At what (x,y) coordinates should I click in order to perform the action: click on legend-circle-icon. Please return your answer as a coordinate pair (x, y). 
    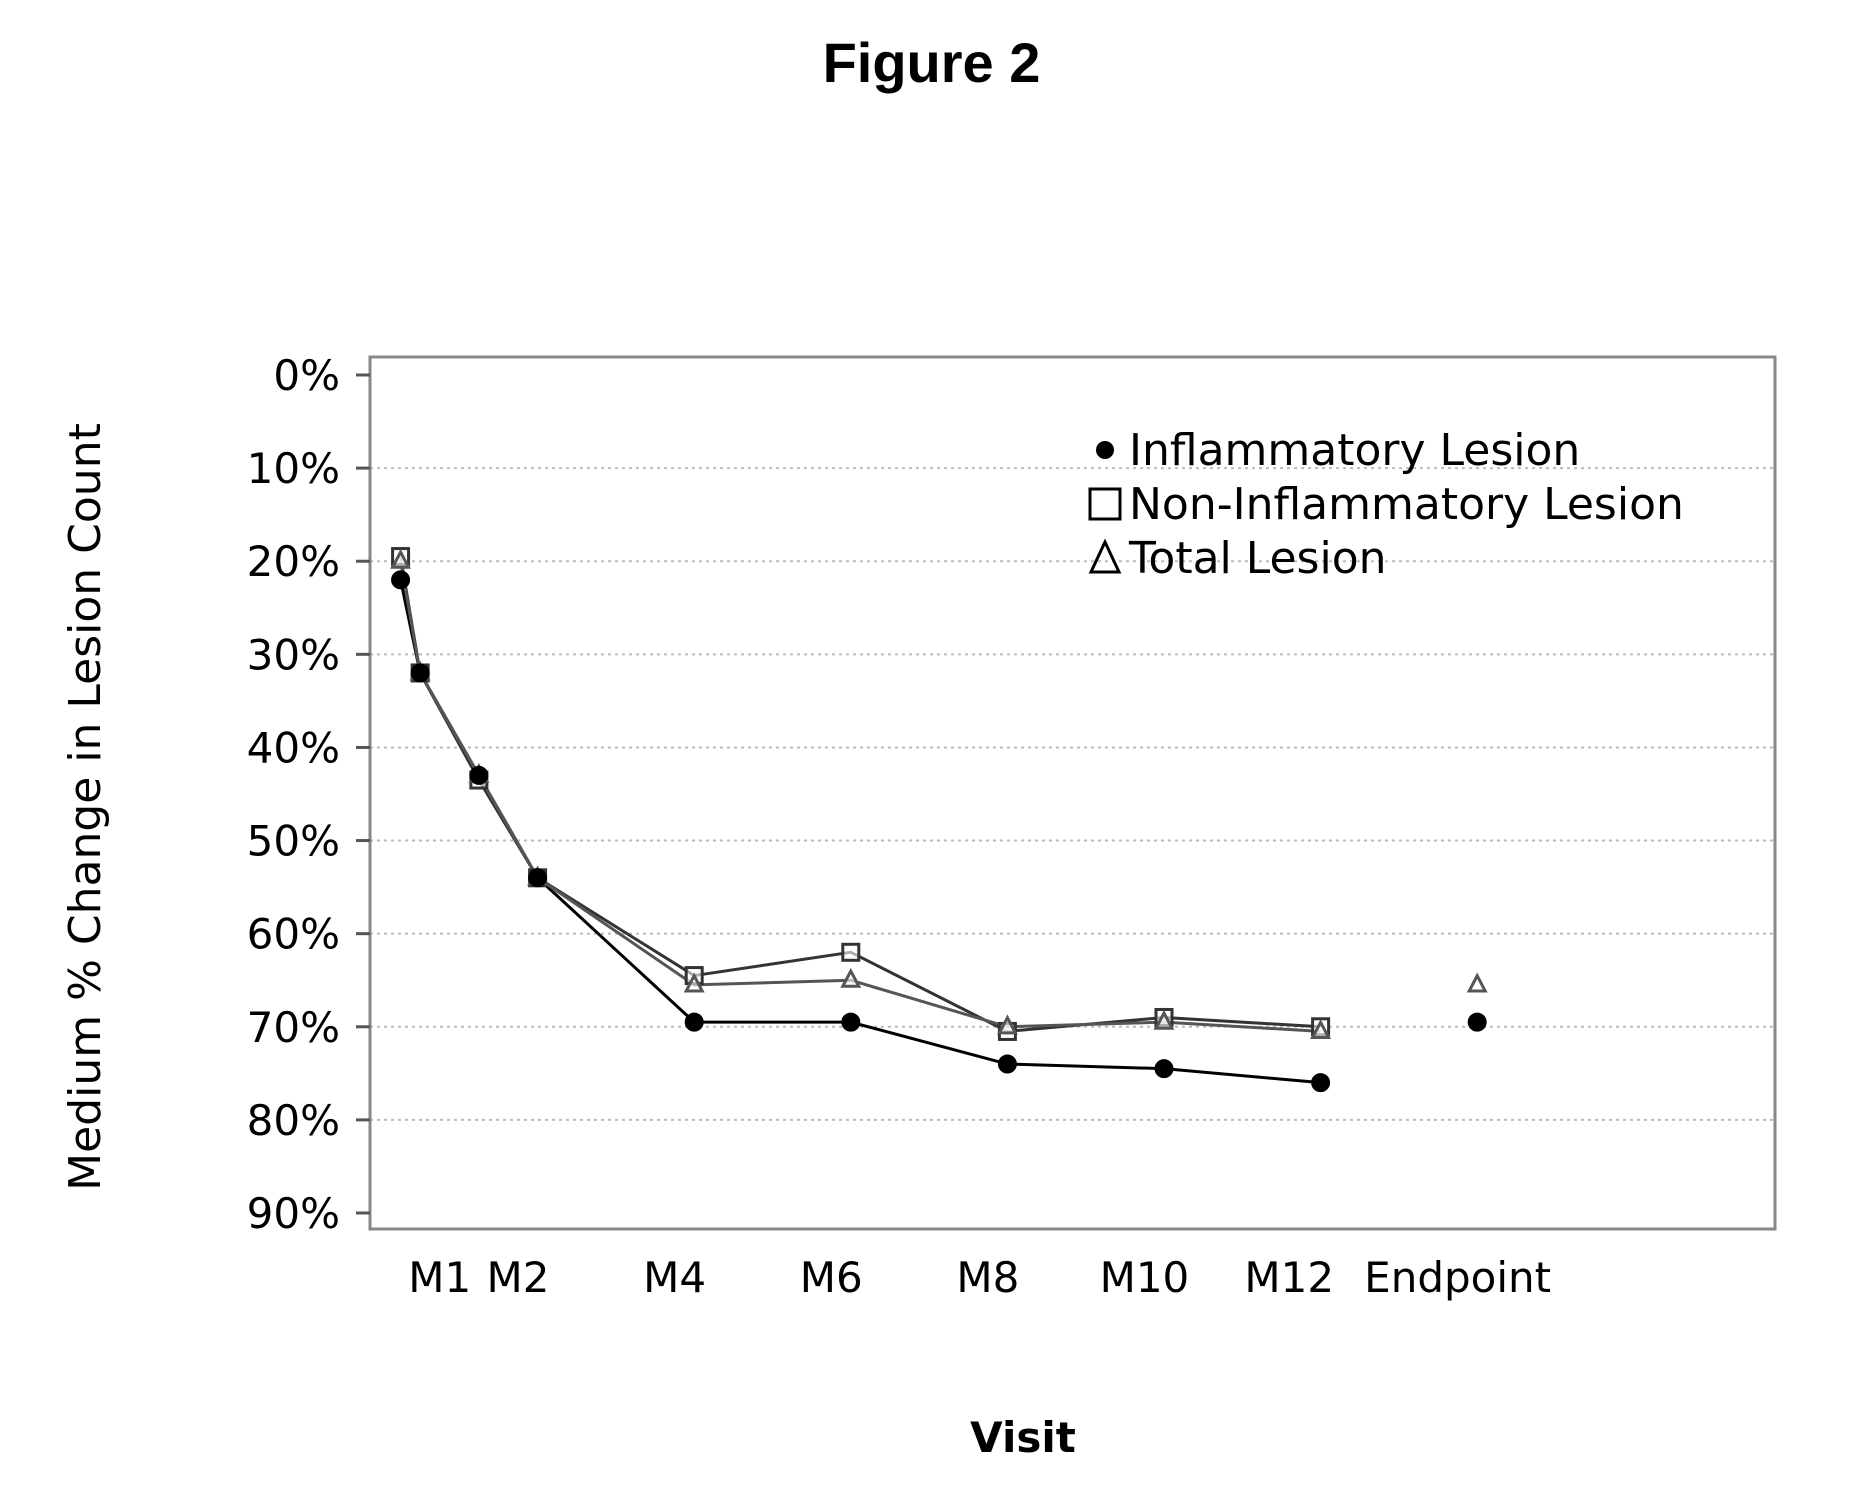
    Looking at the image, I should click on (1105, 450).